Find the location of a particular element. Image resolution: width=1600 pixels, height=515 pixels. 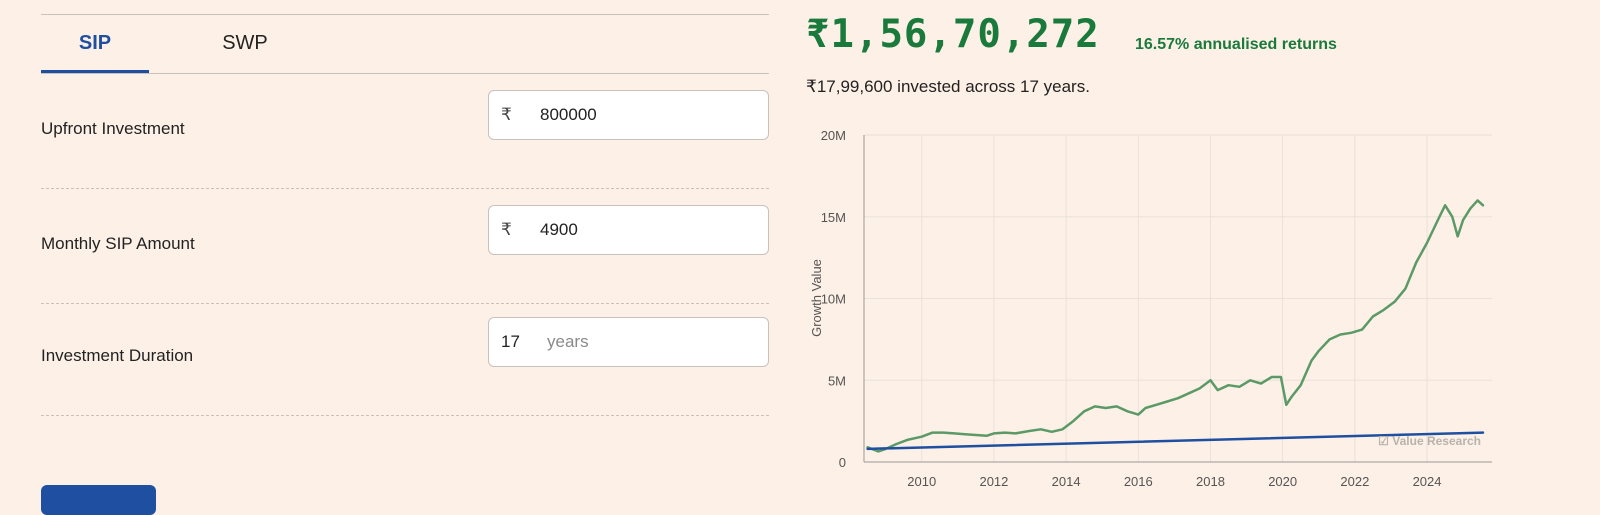

y-tick-label: 10M is located at coordinates (833, 299).